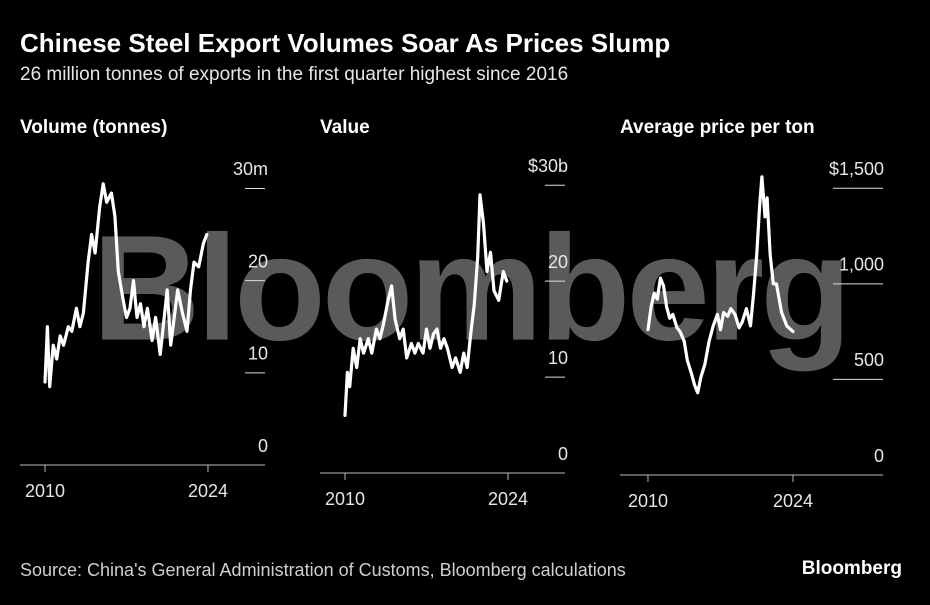 This screenshot has width=930, height=605. What do you see at coordinates (869, 360) in the screenshot?
I see `y-tick-label: 500` at bounding box center [869, 360].